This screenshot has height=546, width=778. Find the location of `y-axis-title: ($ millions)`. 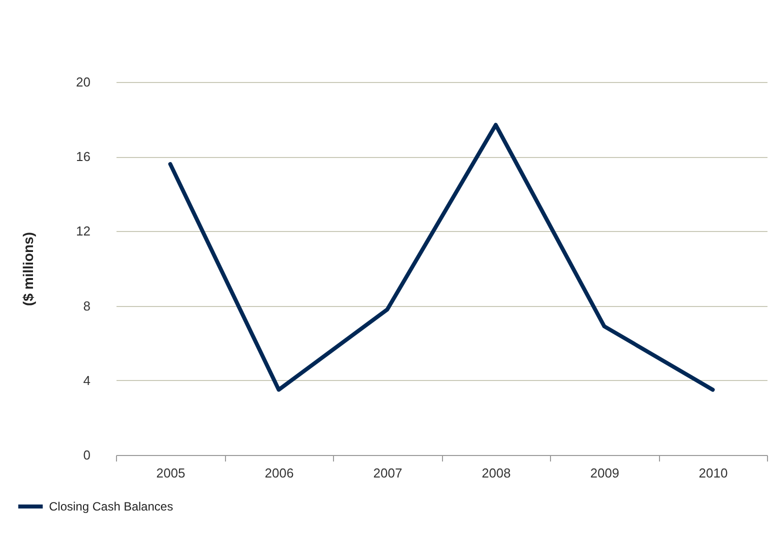

y-axis-title: ($ millions) is located at coordinates (28, 269).